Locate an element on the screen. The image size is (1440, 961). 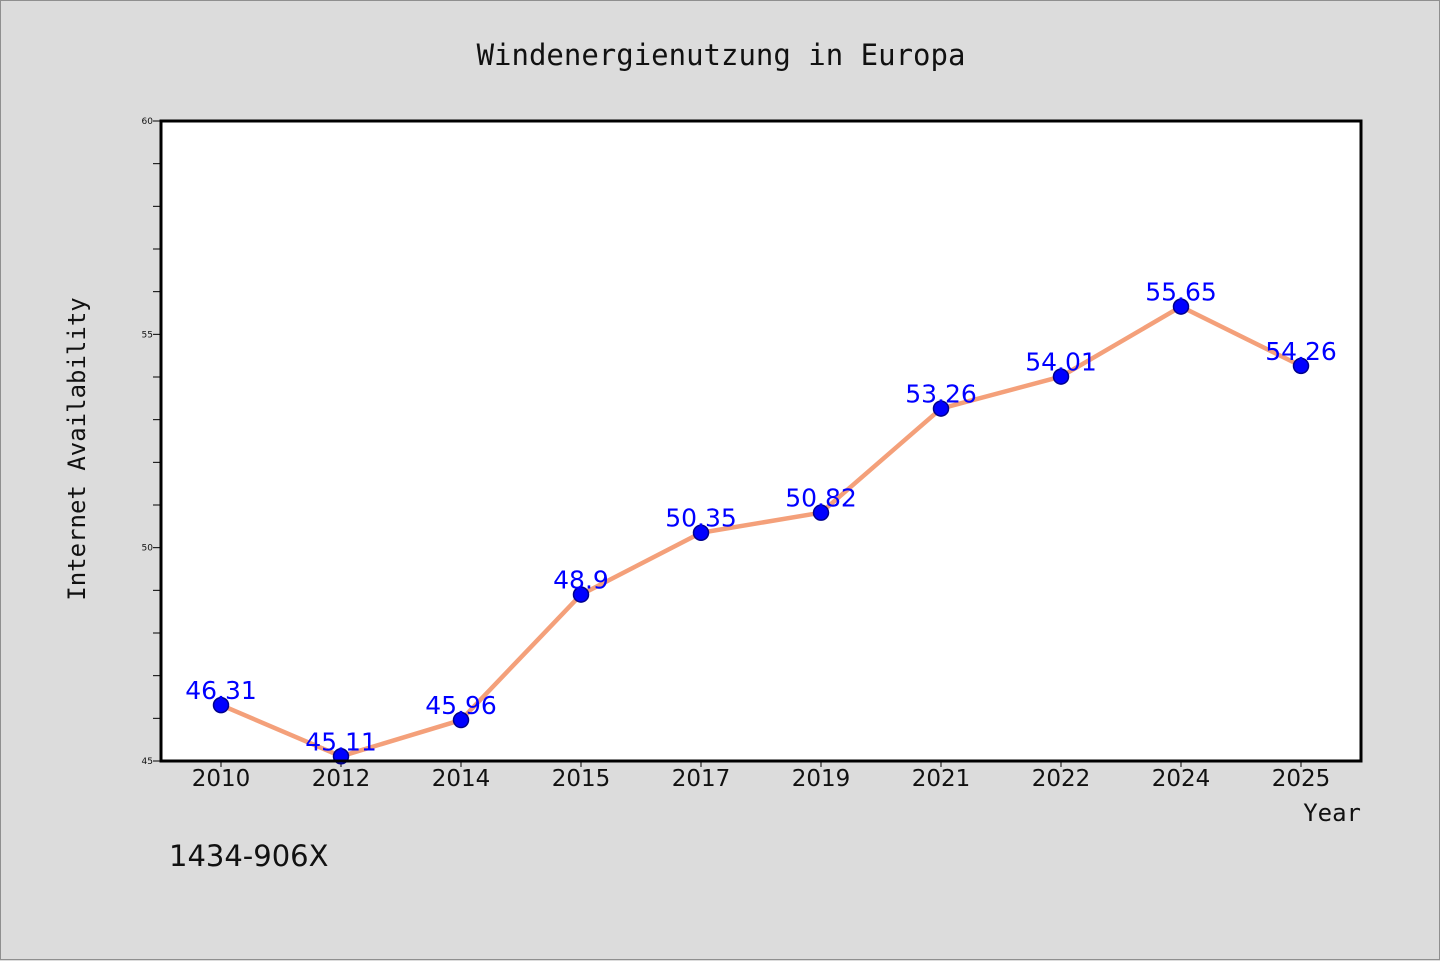
data-label: 54.26 is located at coordinates (1301, 351).